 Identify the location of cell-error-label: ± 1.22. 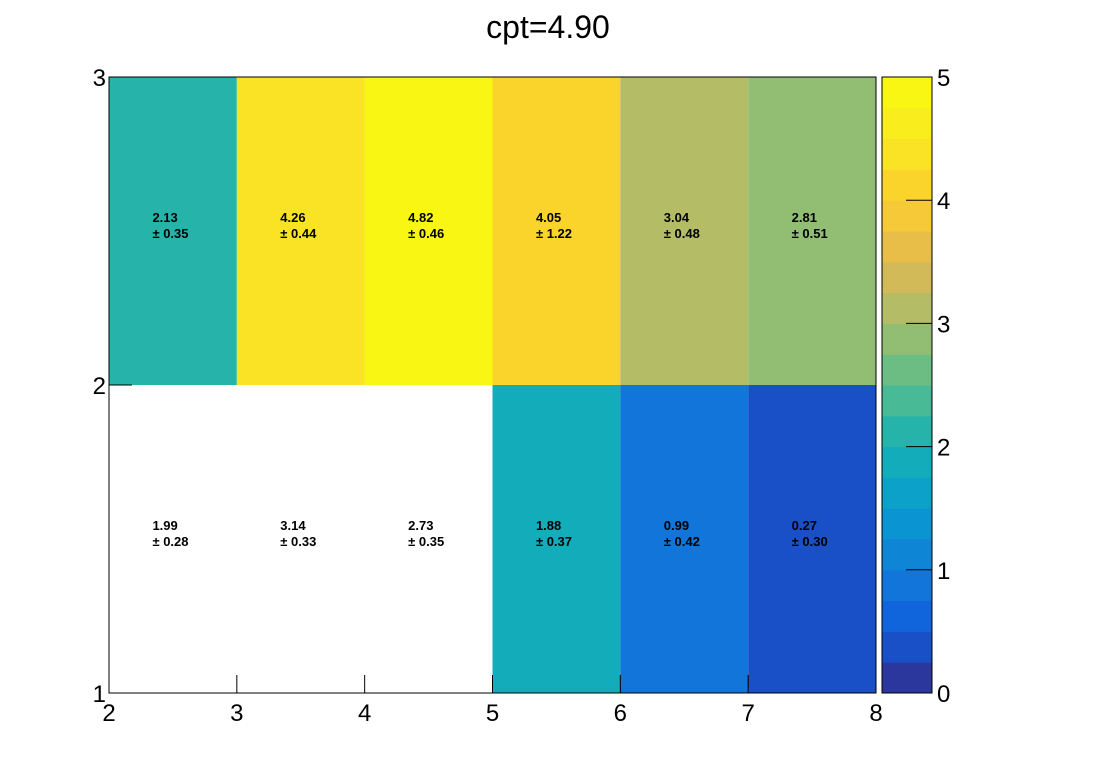
(554, 233).